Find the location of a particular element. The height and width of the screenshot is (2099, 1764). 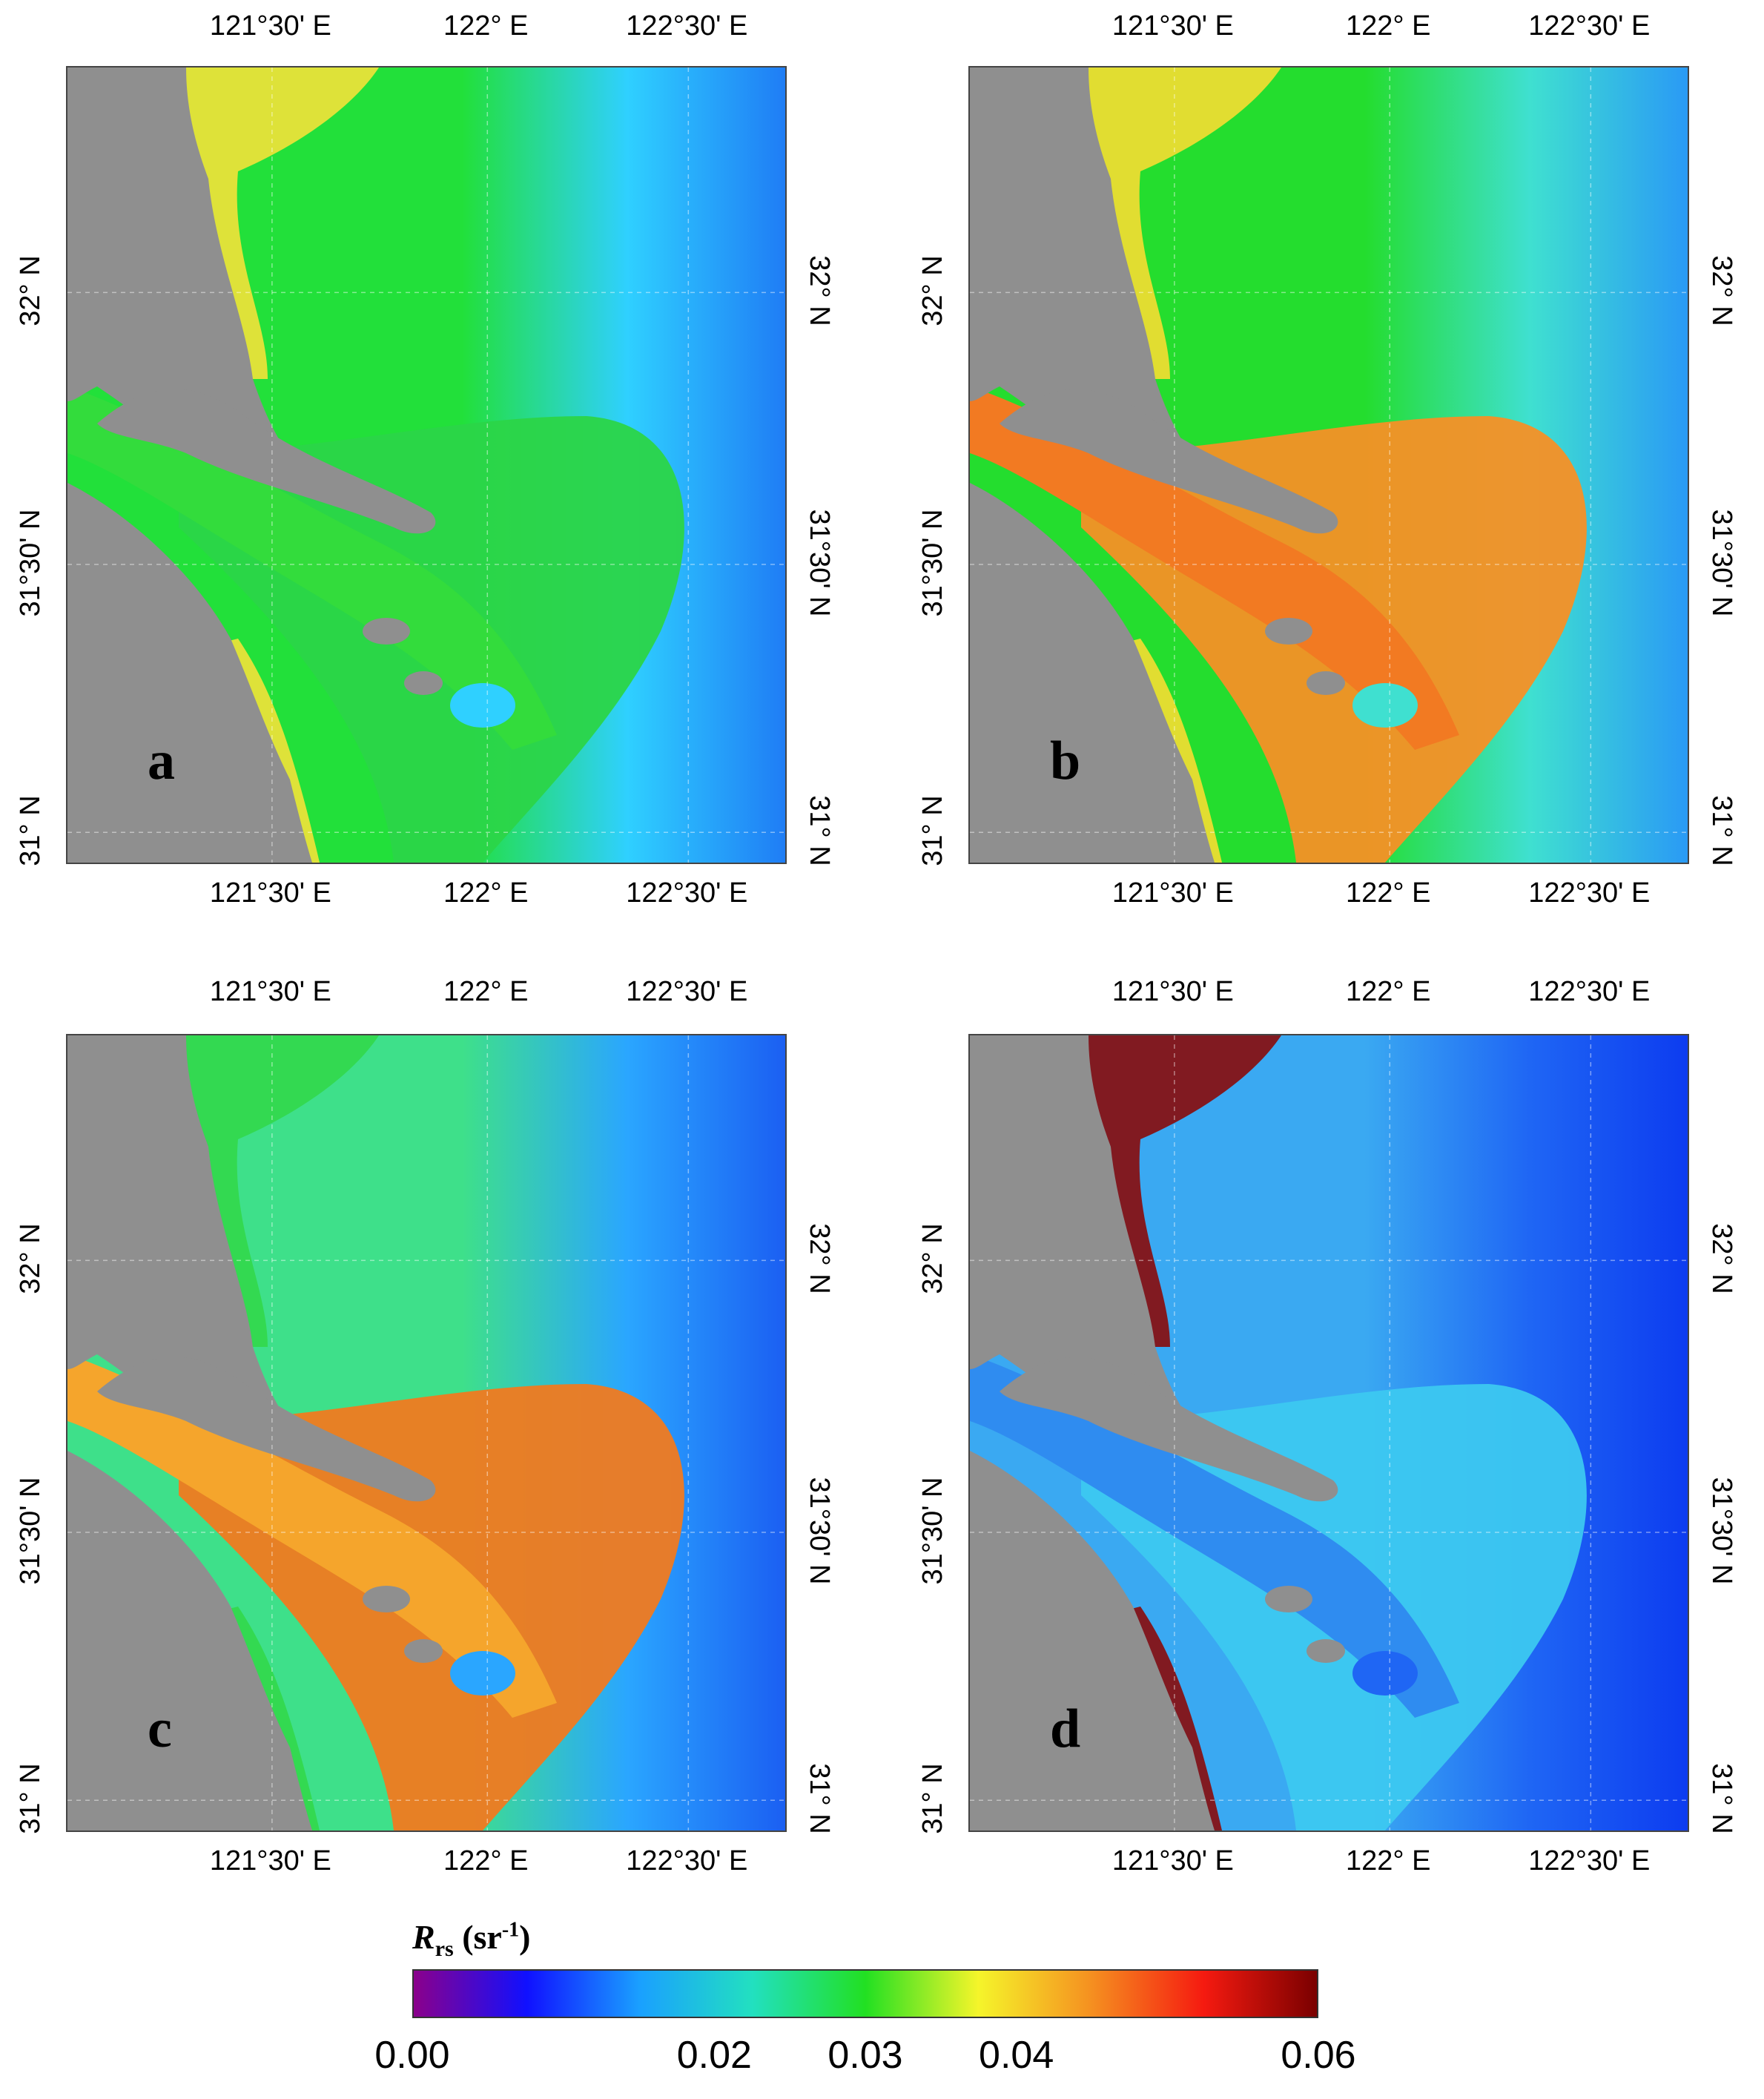

panel-label: b is located at coordinates (1065, 761).